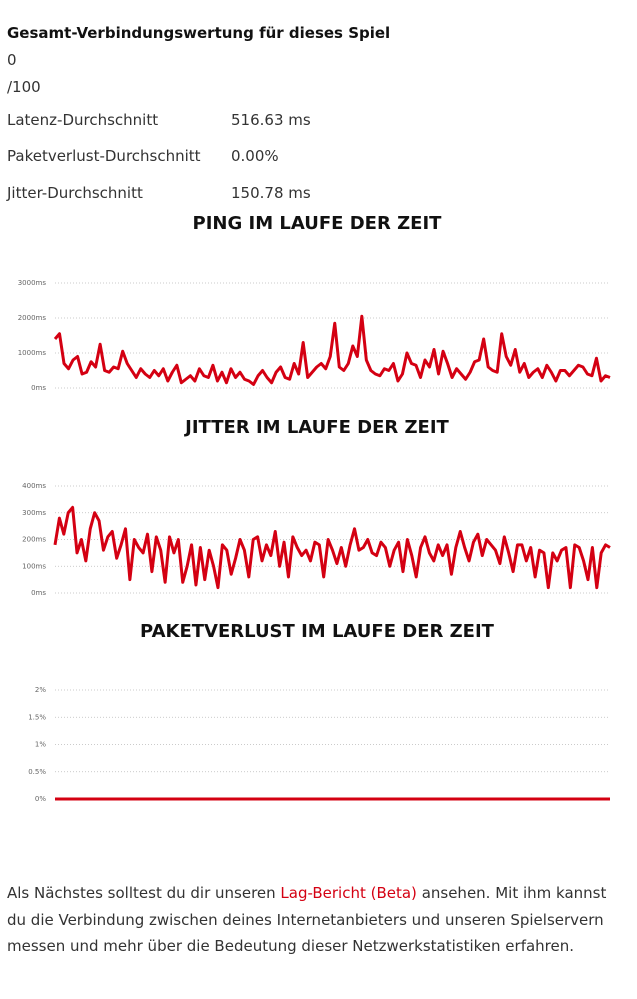  What do you see at coordinates (37, 772) in the screenshot?
I see `y-tick-label: 0.5%` at bounding box center [37, 772].